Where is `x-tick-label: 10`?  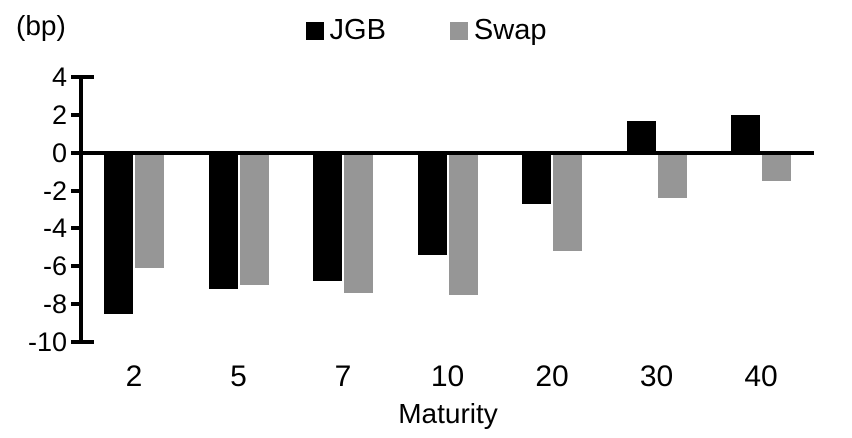
x-tick-label: 10 is located at coordinates (447, 376).